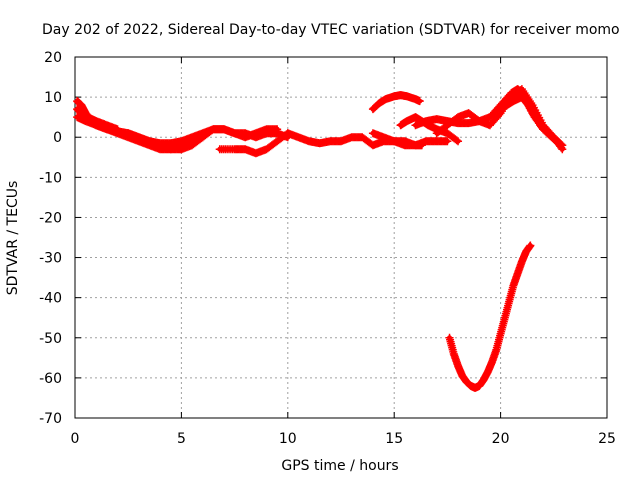 This screenshot has height=480, width=640. What do you see at coordinates (50, 379) in the screenshot?
I see `y-tick-label: -60` at bounding box center [50, 379].